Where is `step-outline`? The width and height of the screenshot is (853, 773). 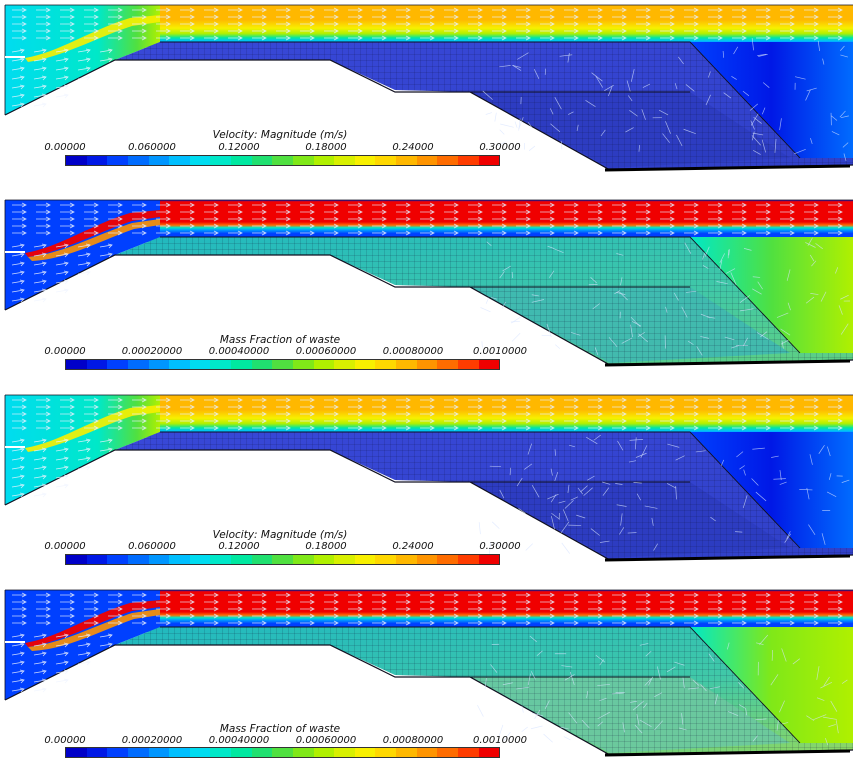
step-outline is located at coordinates (480, 685).